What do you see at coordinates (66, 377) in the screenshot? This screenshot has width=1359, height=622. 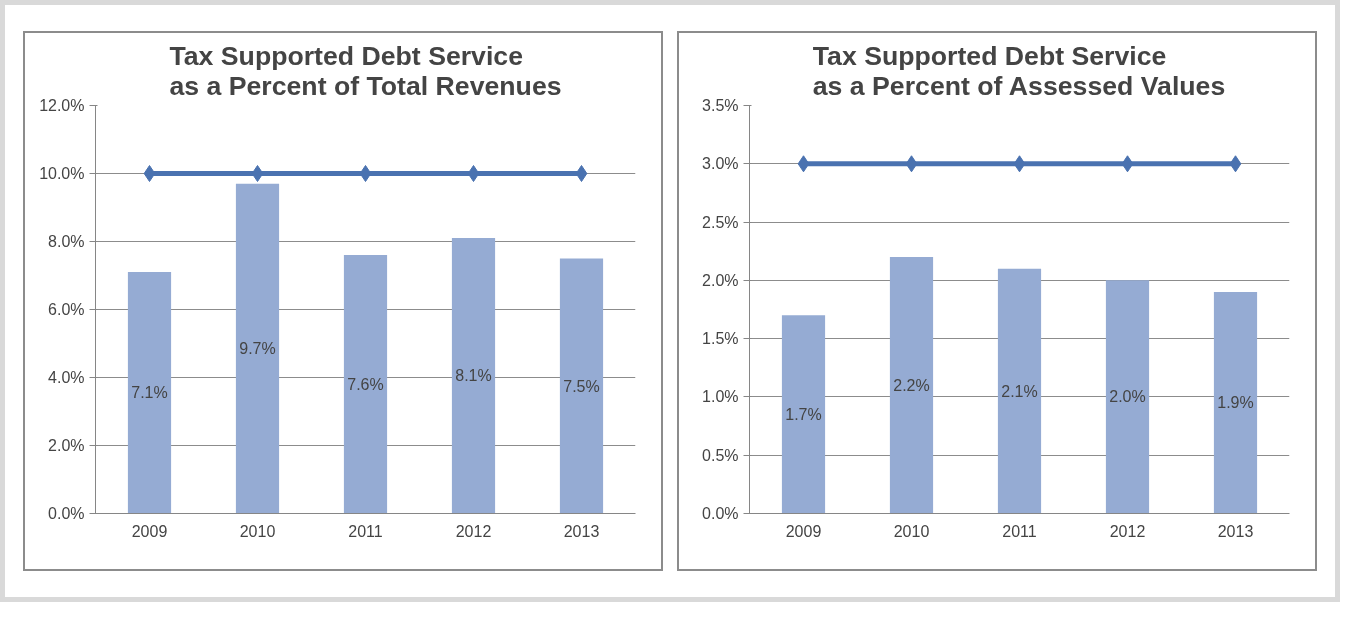 I see `y-tick-label: 4.0%` at bounding box center [66, 377].